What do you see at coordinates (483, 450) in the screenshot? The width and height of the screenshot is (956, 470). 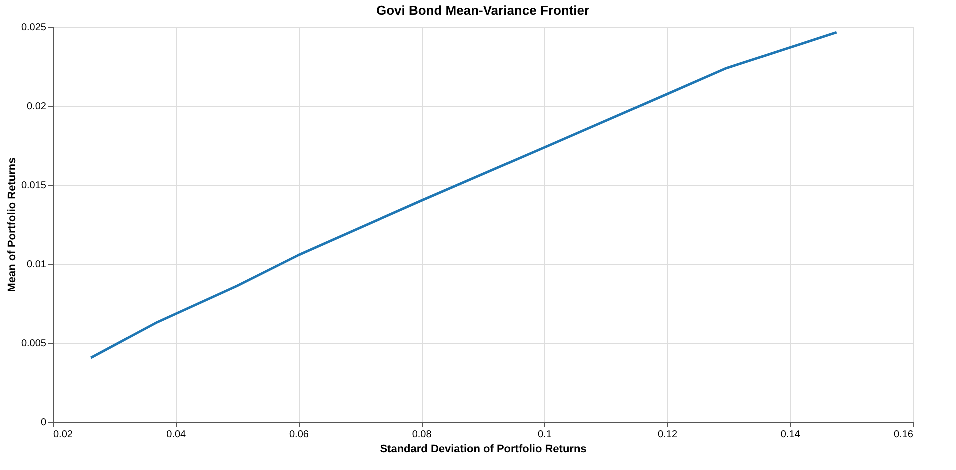 I see `x-axis-title: Standard Deviation of Portfolio Returns` at bounding box center [483, 450].